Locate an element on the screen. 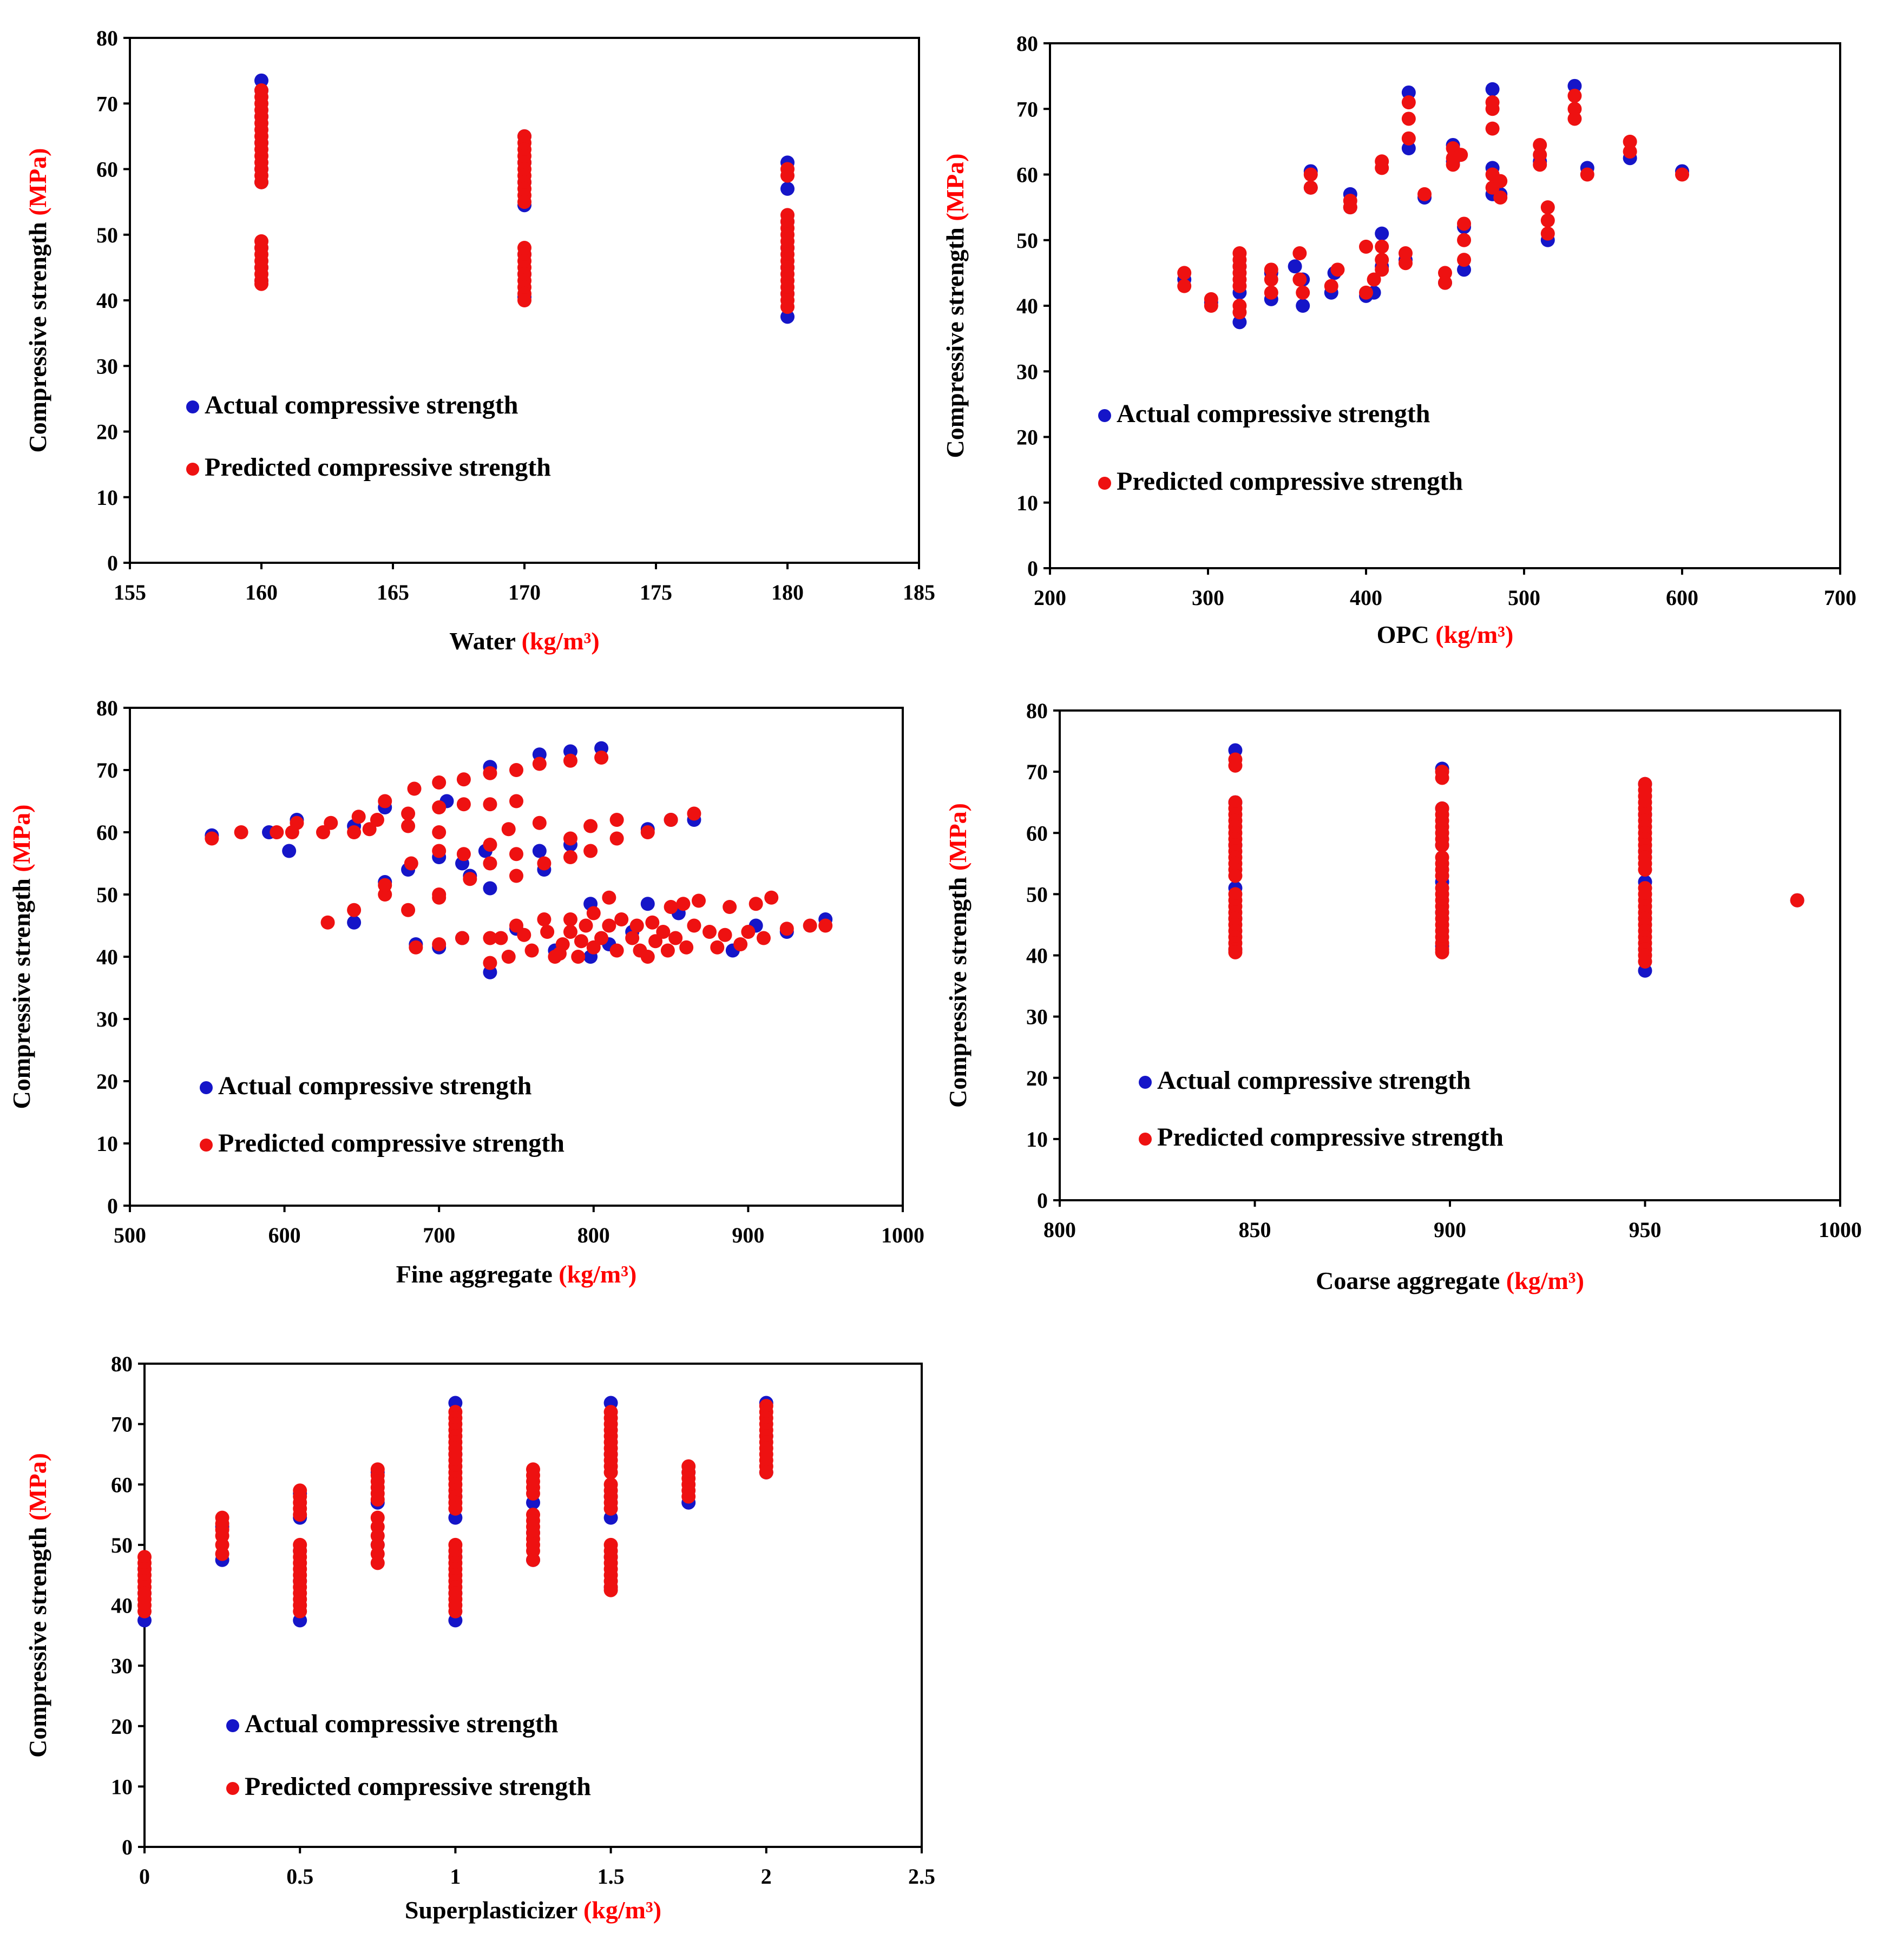  x-axis-label-unit: (kg/m³) is located at coordinates (622, 1910).